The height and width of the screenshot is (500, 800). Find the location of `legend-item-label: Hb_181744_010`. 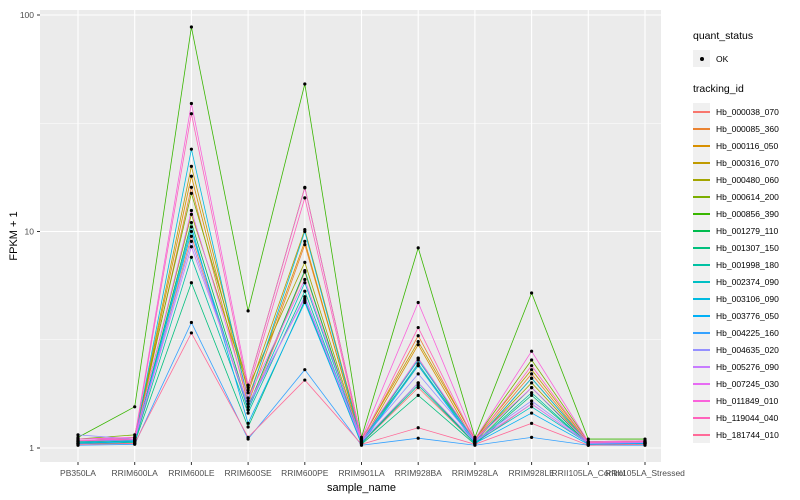

legend-item-label: Hb_181744_010 is located at coordinates (747, 434).